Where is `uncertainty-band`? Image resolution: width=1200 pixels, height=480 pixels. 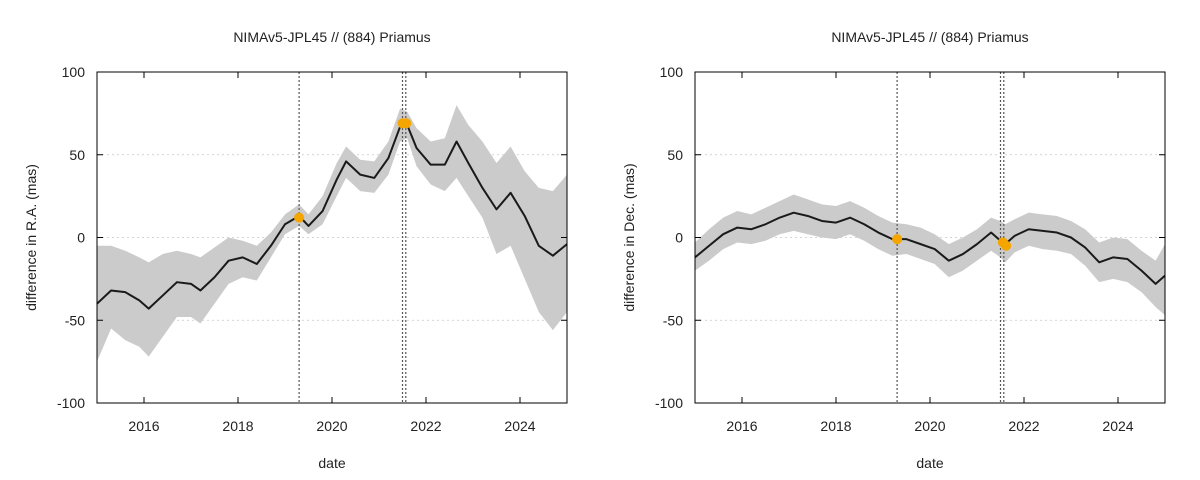 uncertainty-band is located at coordinates (930, 255).